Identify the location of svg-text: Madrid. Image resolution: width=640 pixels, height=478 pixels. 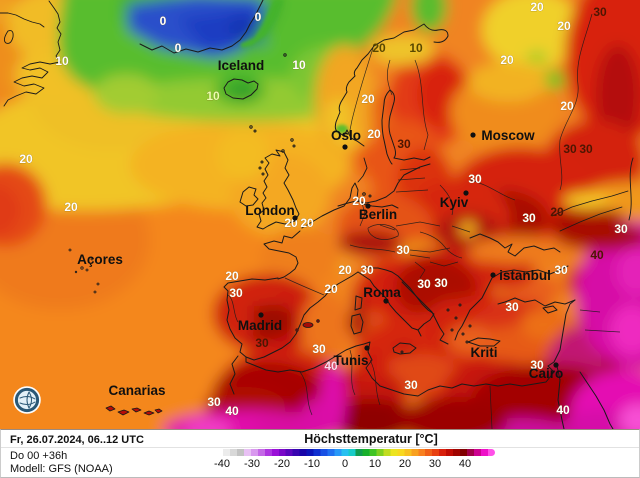
(260, 325).